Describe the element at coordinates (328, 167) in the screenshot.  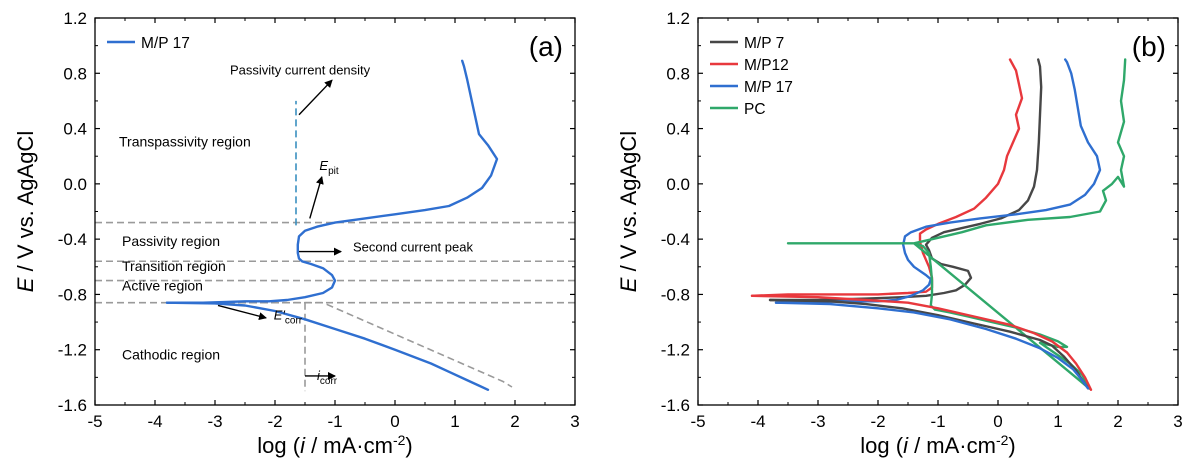
I see `annotation-label: Epit` at that location.